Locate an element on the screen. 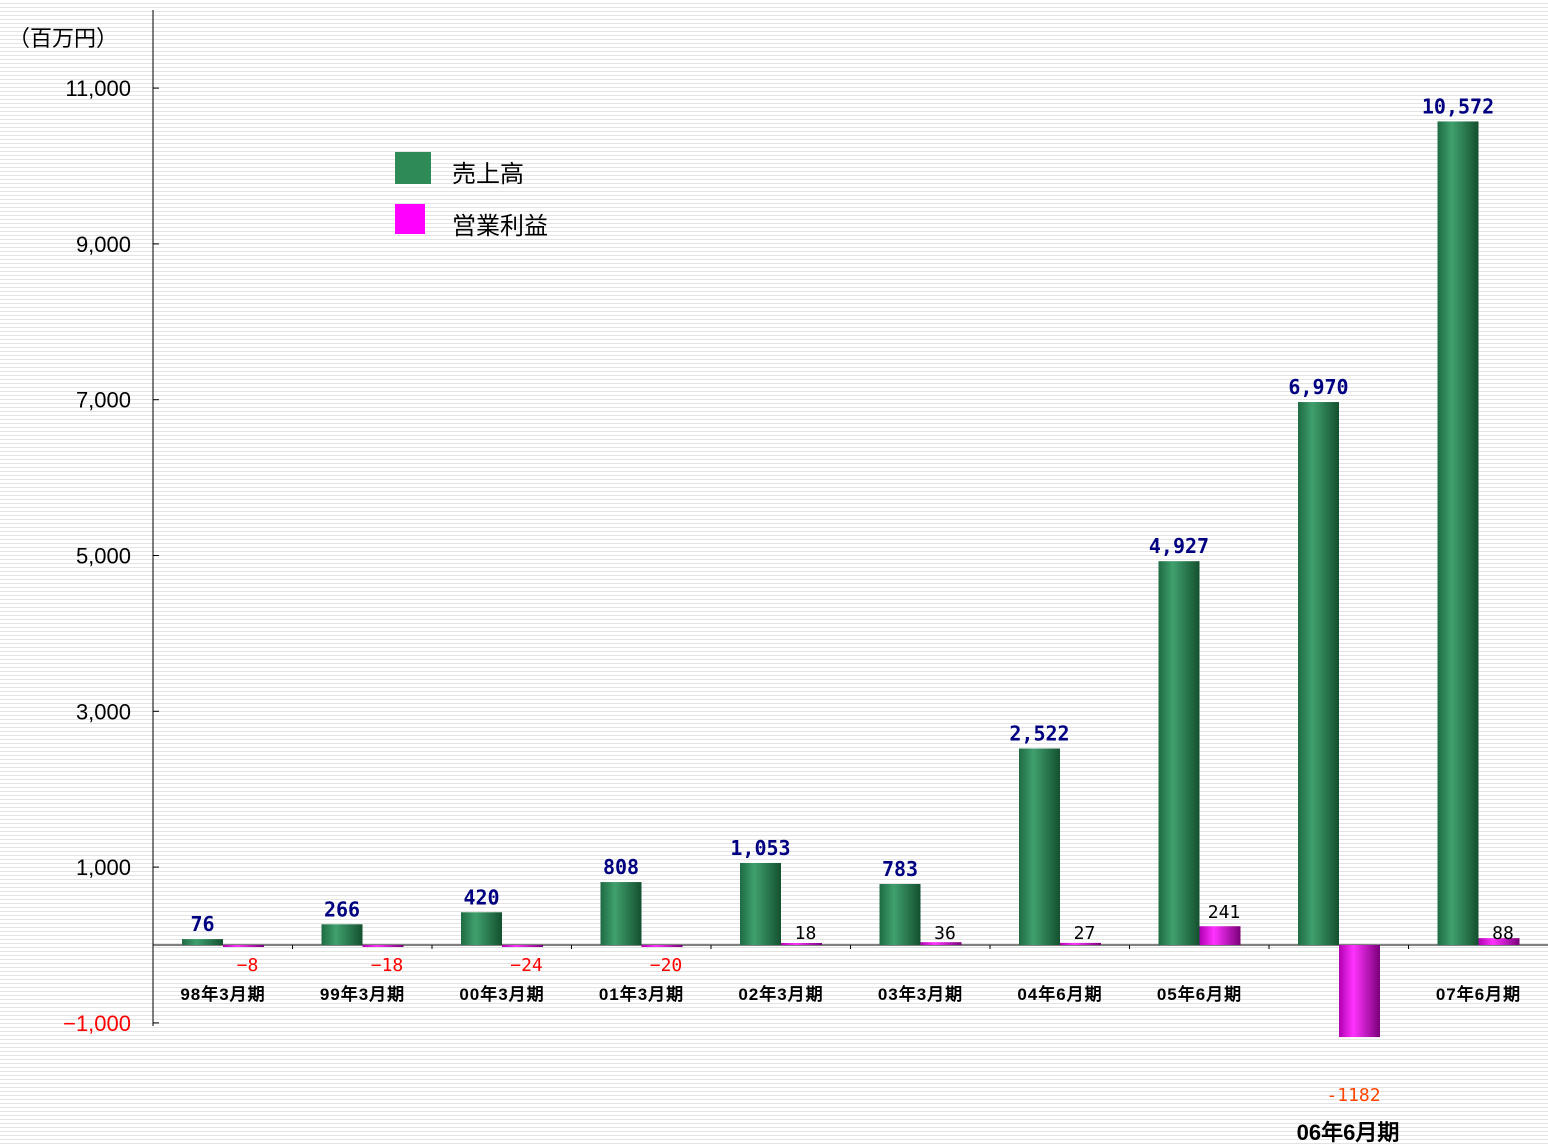 The width and height of the screenshot is (1548, 1146). y-axis-ticks: 11,000 9,000 7,000 5,000 3,000 1,000 −1,000 is located at coordinates (111, 556).